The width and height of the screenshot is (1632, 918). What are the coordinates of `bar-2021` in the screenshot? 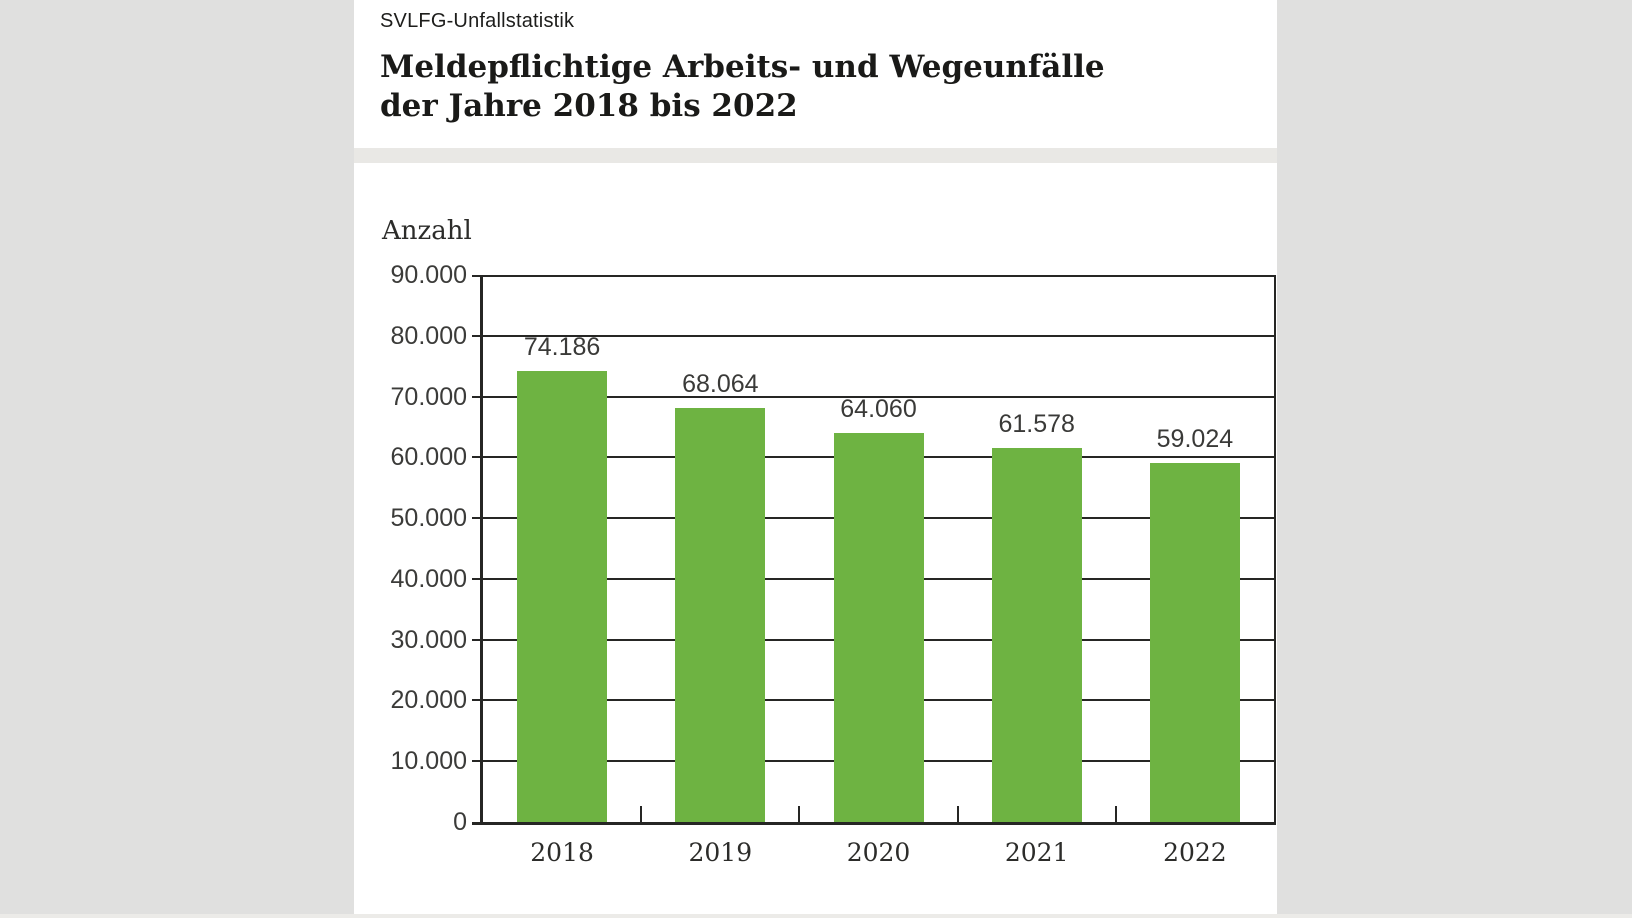 It's located at (1036, 634).